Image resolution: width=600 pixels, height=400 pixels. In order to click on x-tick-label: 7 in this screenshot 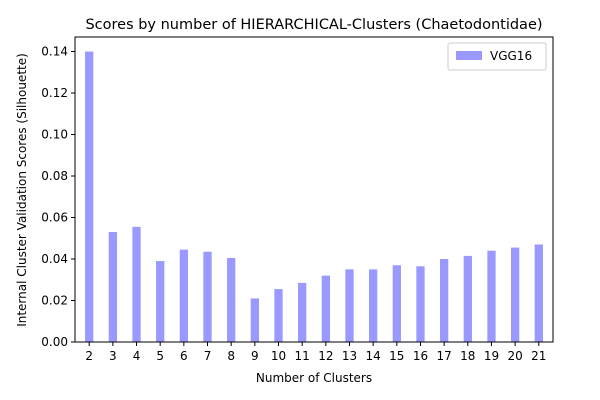, I will do `click(208, 356)`.